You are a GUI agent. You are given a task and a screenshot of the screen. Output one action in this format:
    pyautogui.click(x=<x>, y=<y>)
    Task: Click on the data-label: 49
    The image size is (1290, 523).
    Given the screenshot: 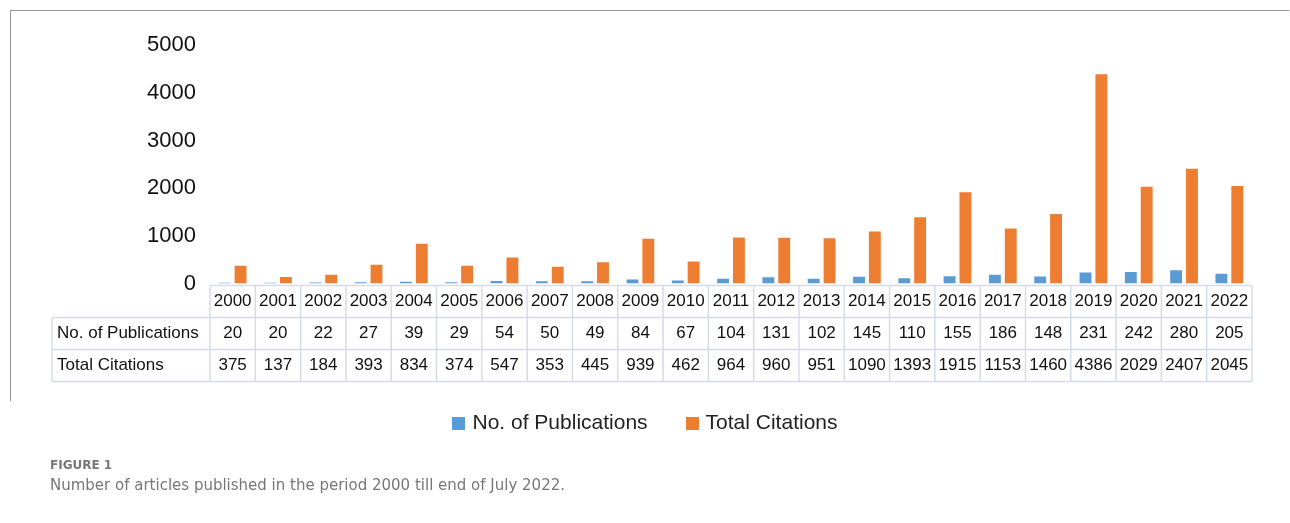 What is the action you would take?
    pyautogui.click(x=595, y=333)
    